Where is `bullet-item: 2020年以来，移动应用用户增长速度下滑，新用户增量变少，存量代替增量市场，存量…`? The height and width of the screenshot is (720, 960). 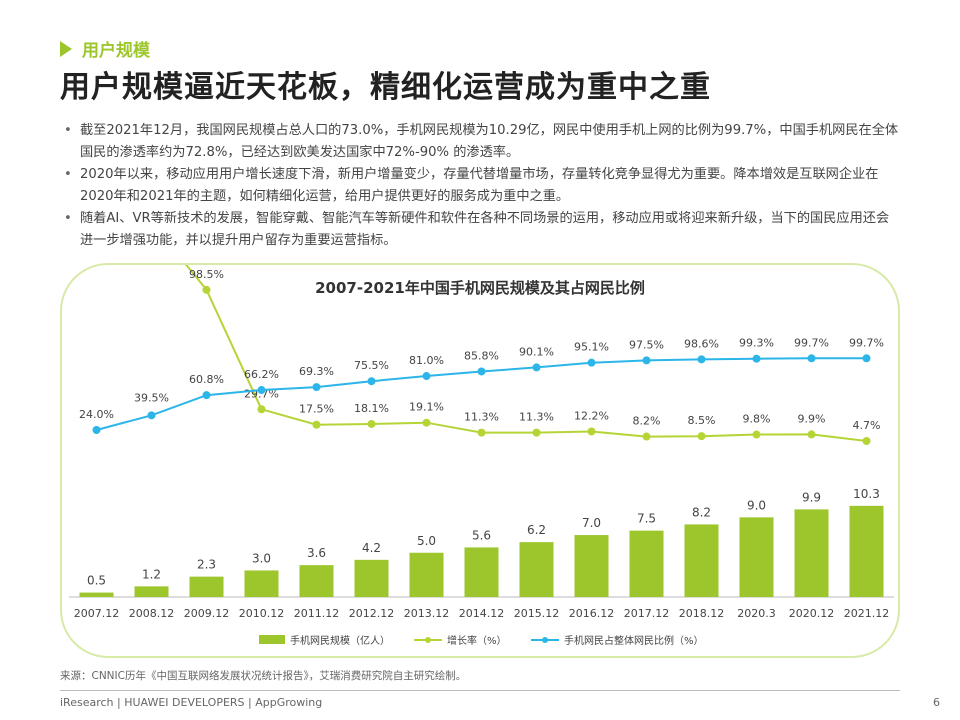
bullet-item: 2020年以来，移动应用用户增长速度下滑，新用户增量变少，存量代替增量市场，存量… is located at coordinates (480, 186).